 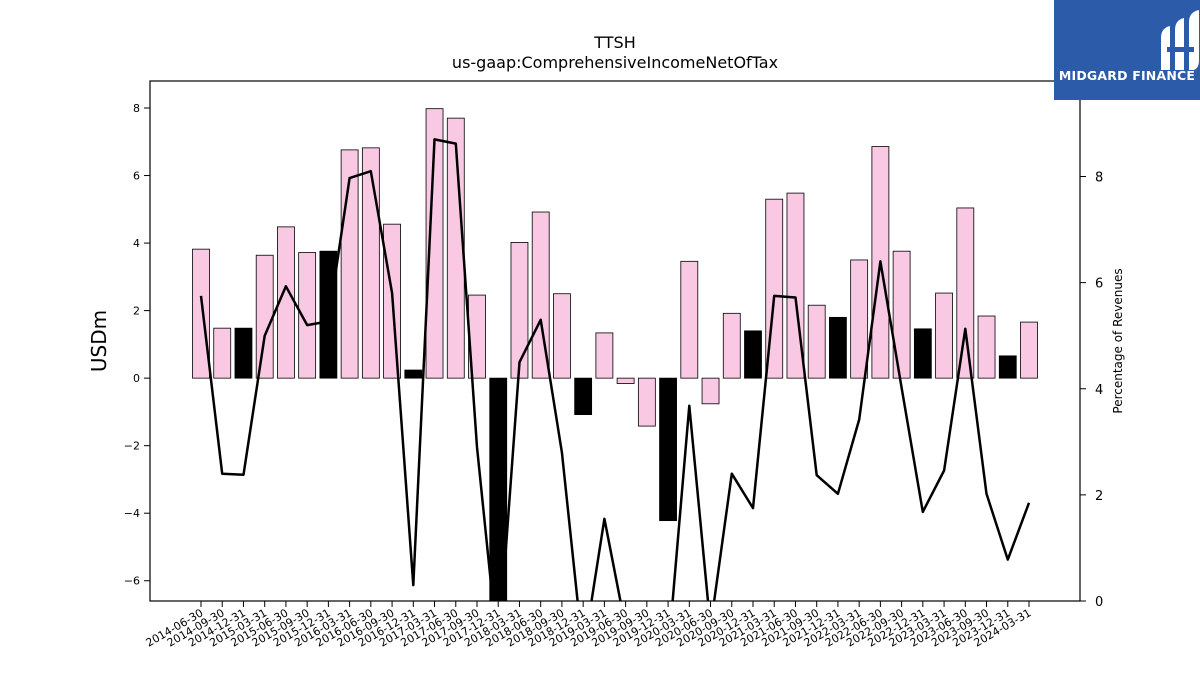 I want to click on y2-axis-label: Percentage of Revenues, so click(x=1118, y=340).